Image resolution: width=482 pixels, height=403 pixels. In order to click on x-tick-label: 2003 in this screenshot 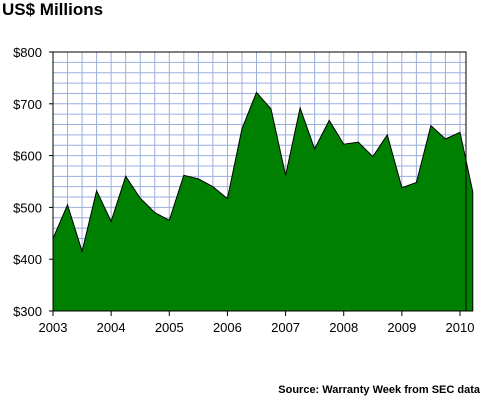, I will do `click(53, 327)`.